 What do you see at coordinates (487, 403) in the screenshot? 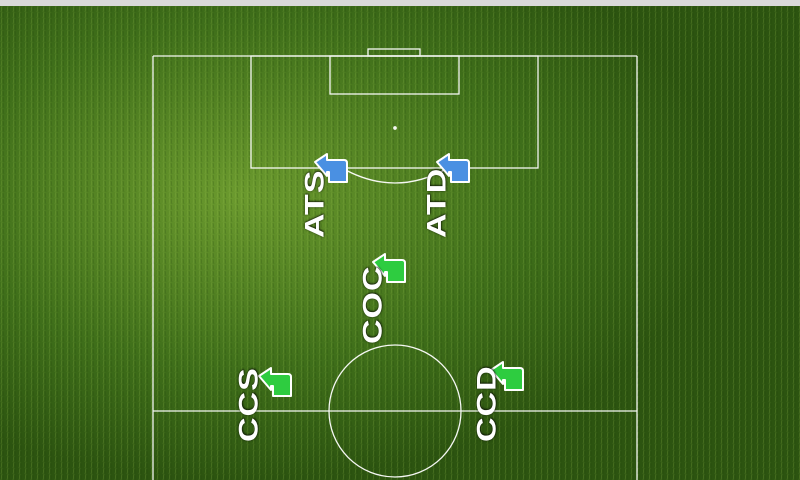
I see `player-label: CCD` at bounding box center [487, 403].